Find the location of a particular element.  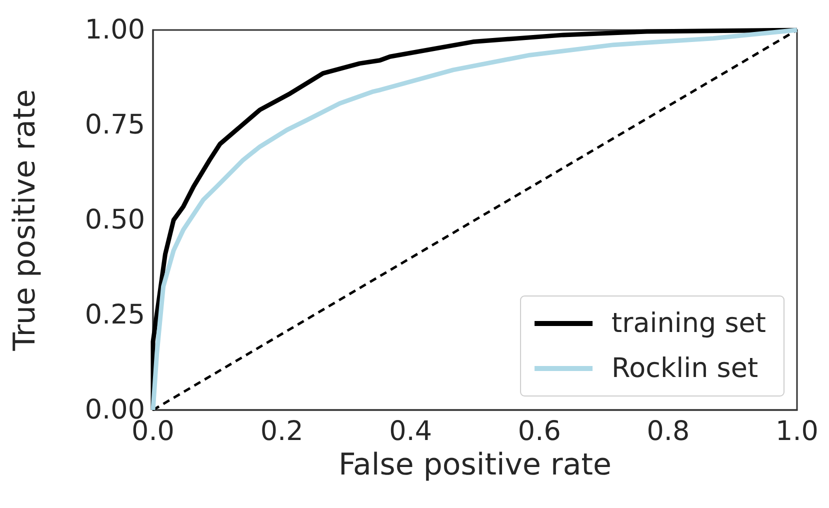

x-tick-label: 0.6 is located at coordinates (539, 431).